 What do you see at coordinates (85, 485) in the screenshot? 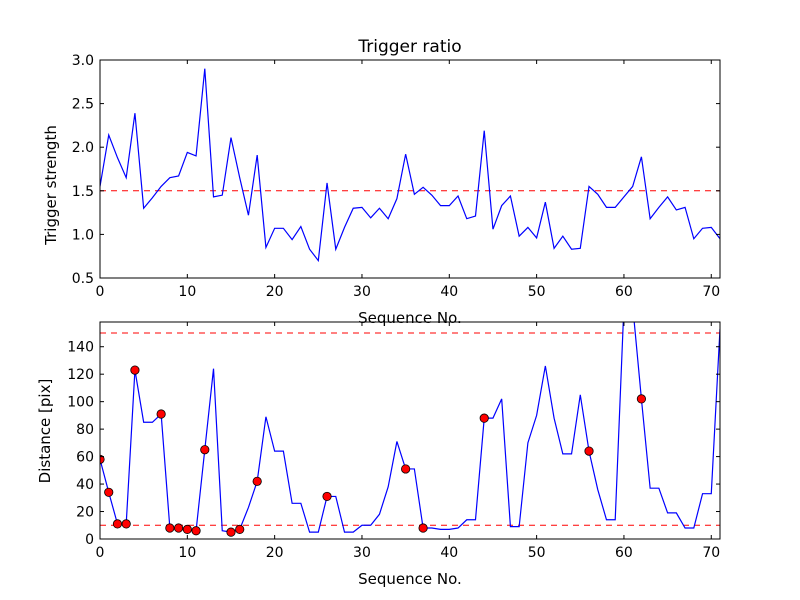
I see `y-tick-label: 40` at bounding box center [85, 485].